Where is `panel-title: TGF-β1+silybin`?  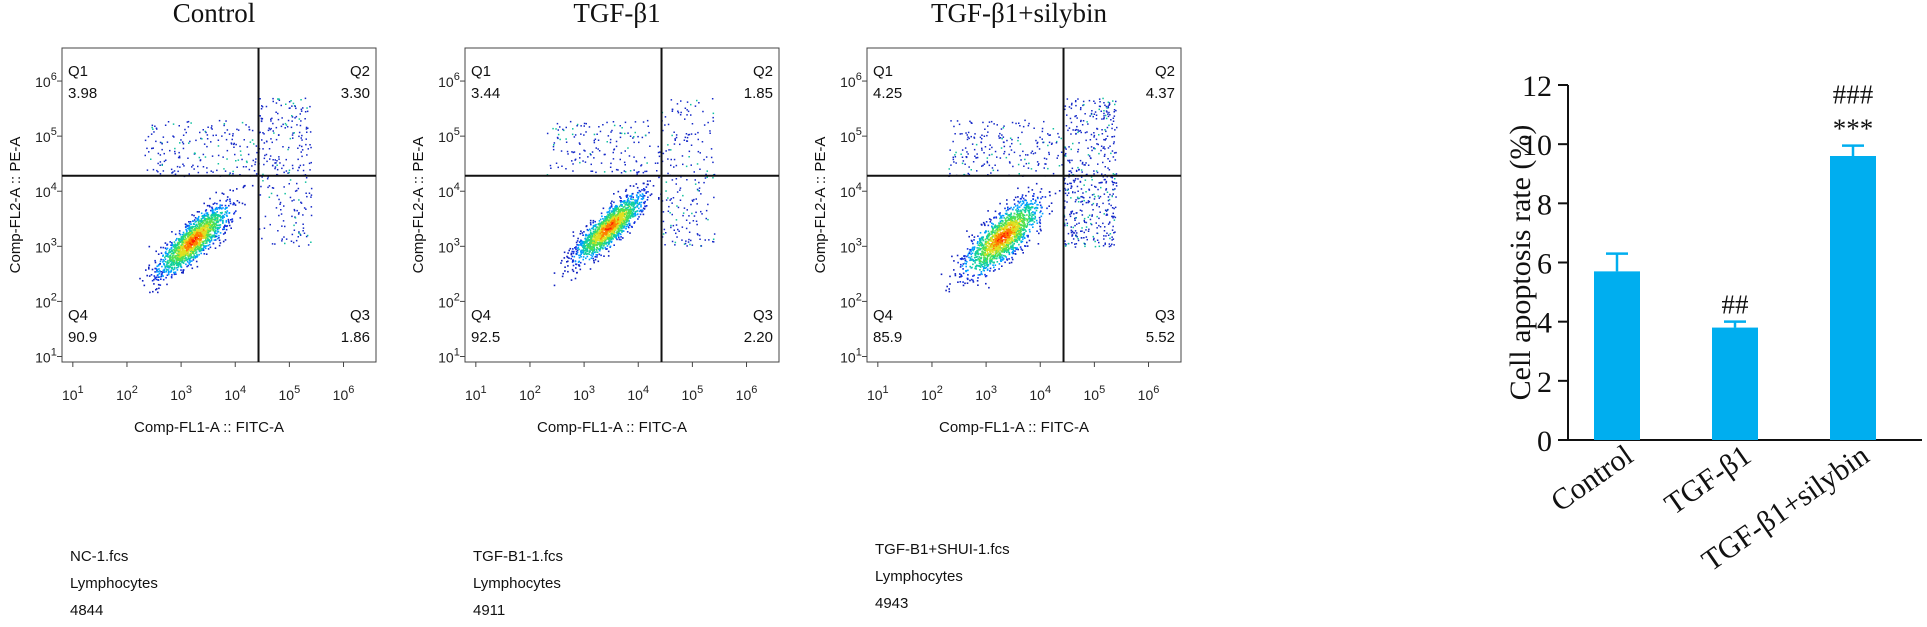 panel-title: TGF-β1+silybin is located at coordinates (1019, 14).